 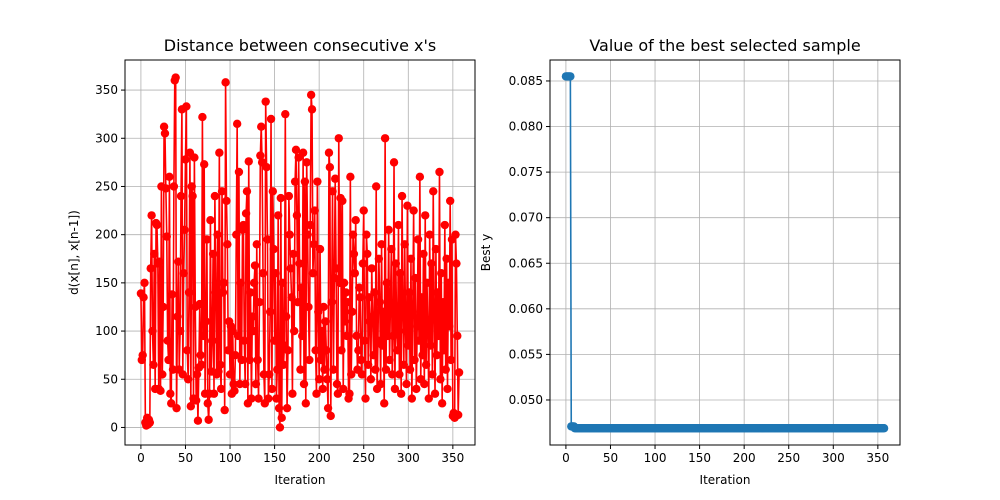 I want to click on y-tick-label: 0, so click(x=114, y=427).